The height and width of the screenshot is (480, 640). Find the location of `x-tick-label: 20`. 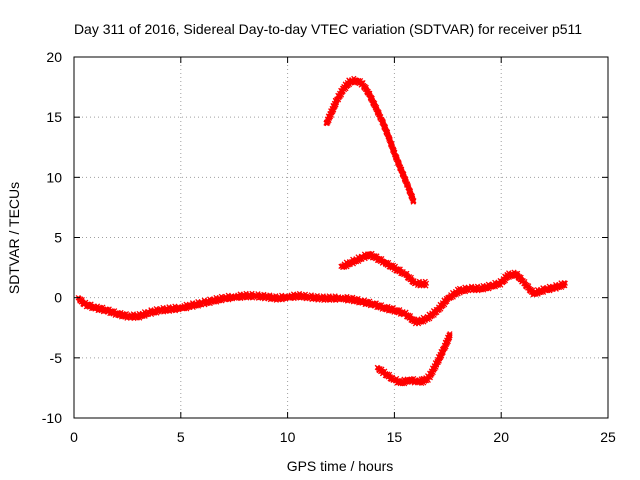

x-tick-label: 20 is located at coordinates (501, 437).